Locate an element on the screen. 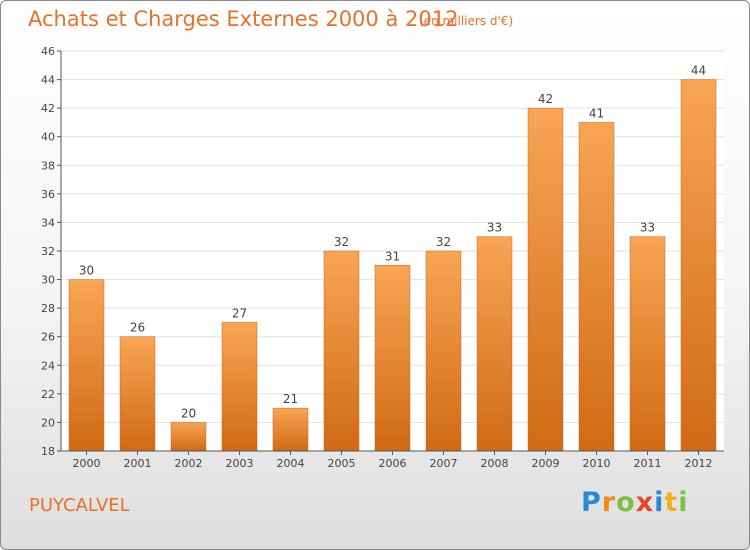  y-tick-label: 20 is located at coordinates (48, 422).